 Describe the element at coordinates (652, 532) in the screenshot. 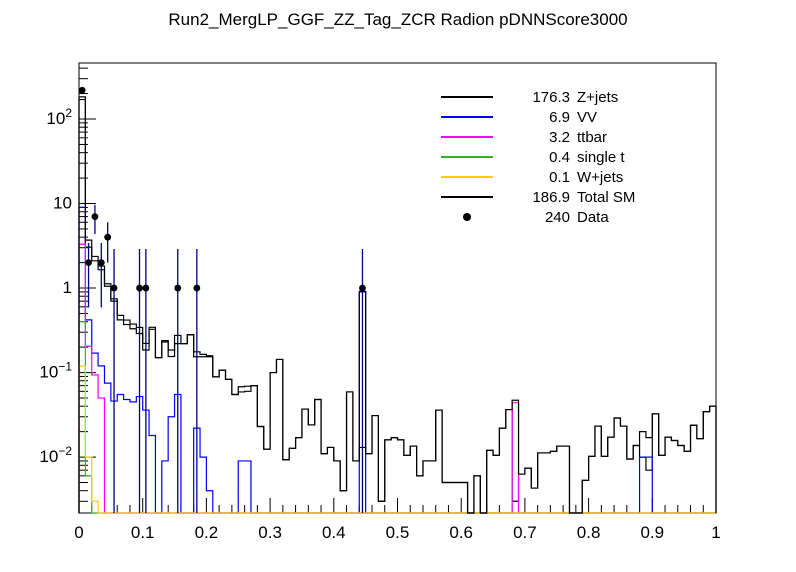

I see `x-tick-label: 0.9` at that location.